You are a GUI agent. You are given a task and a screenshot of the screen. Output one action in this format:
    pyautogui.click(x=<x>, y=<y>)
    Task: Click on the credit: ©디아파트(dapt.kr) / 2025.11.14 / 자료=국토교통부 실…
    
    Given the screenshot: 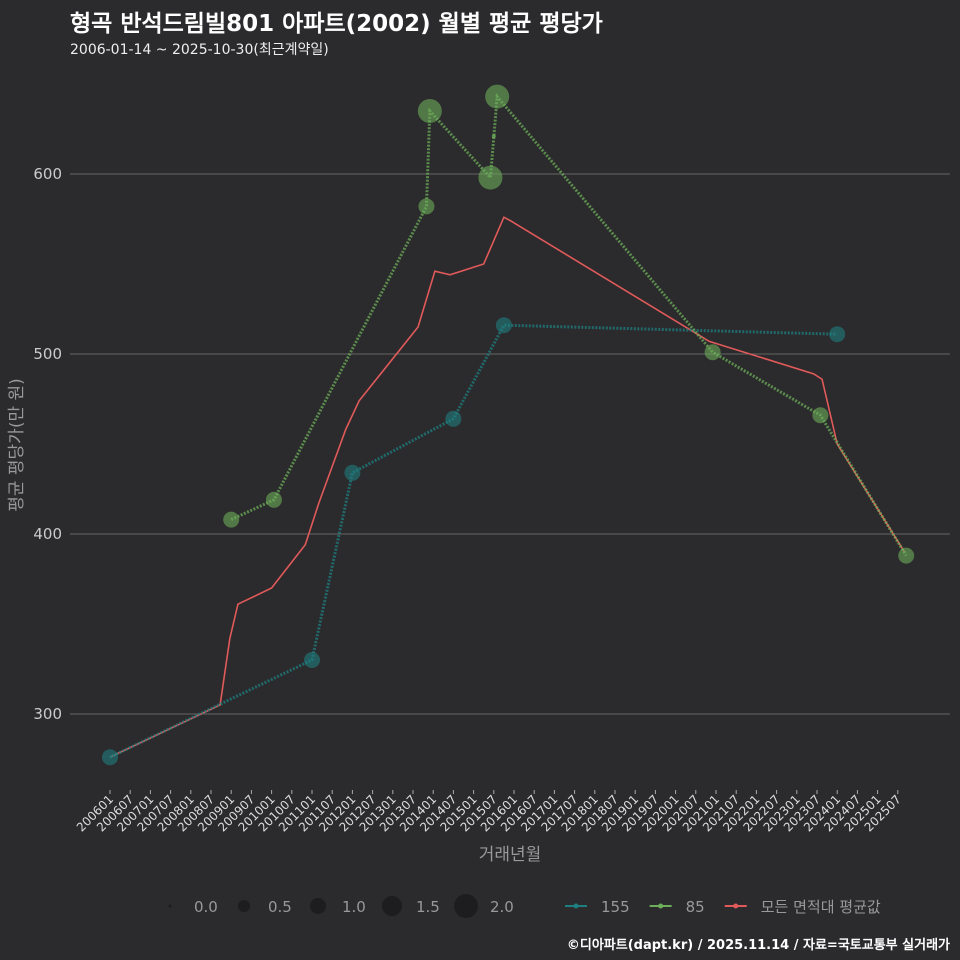 What is the action you would take?
    pyautogui.click(x=758, y=945)
    